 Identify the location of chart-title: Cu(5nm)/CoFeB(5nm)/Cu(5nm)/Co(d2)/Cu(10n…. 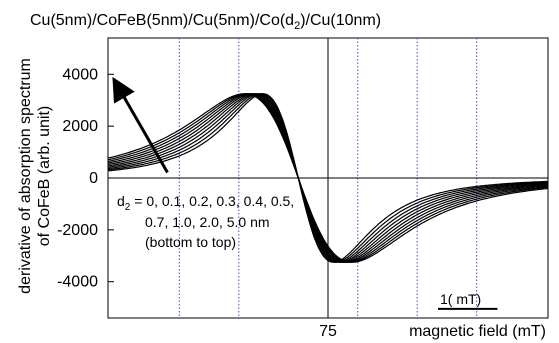
(205, 22).